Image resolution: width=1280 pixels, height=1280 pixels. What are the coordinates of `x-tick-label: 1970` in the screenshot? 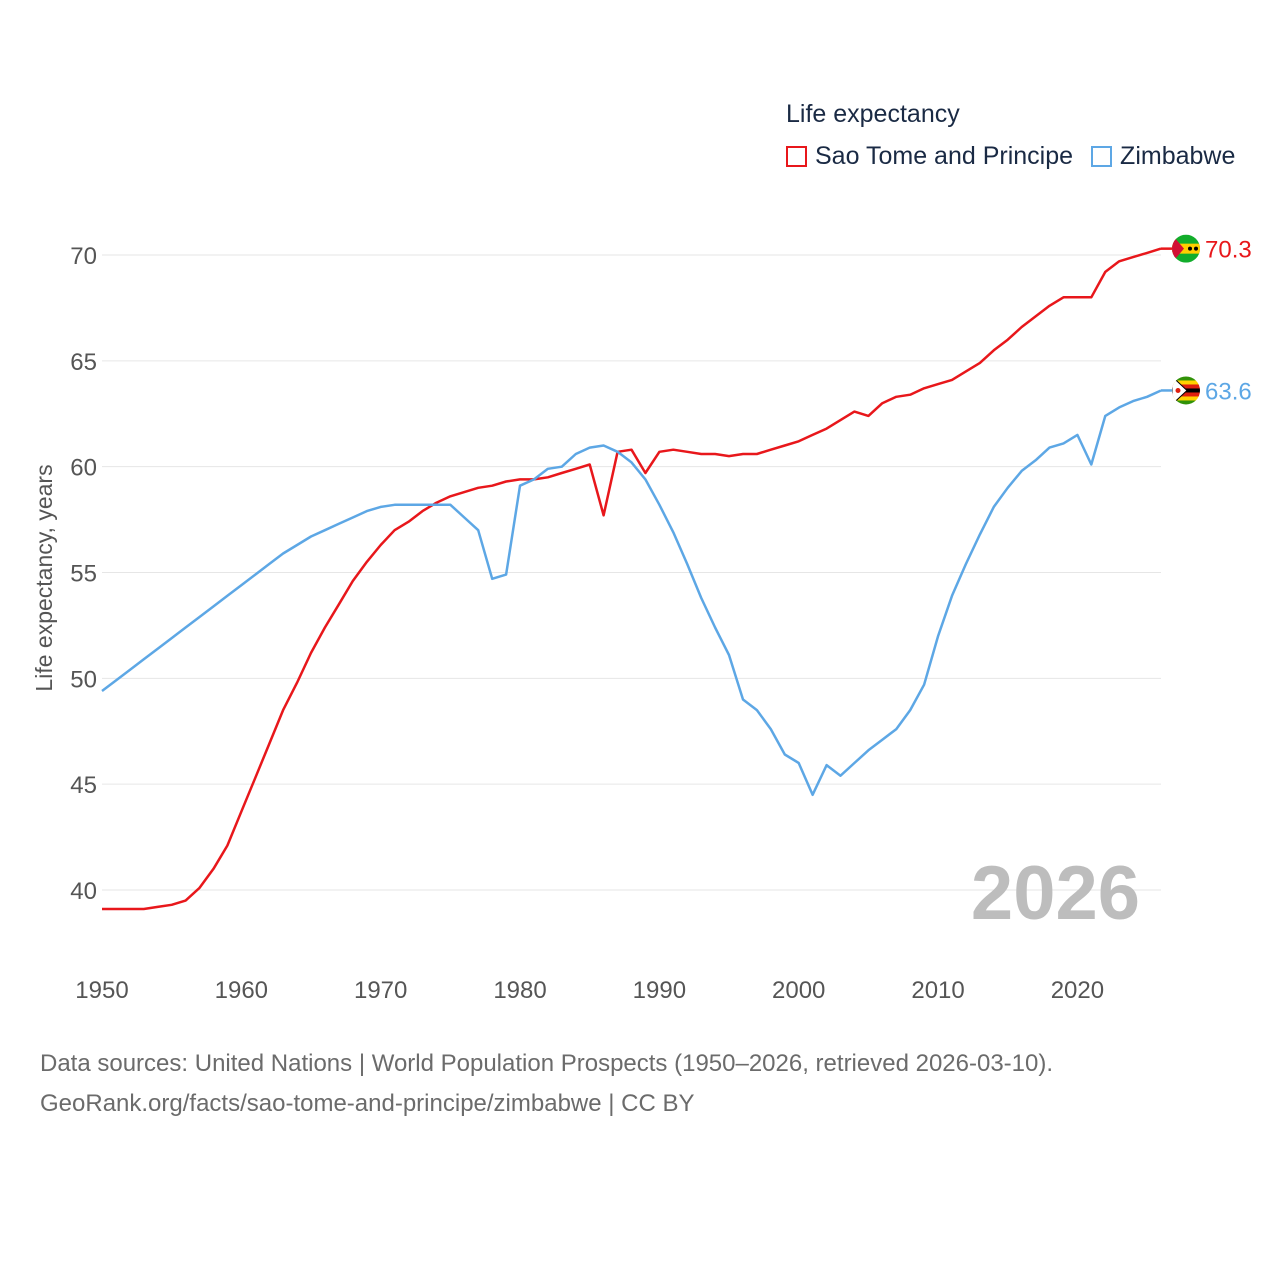 It's located at (380, 990).